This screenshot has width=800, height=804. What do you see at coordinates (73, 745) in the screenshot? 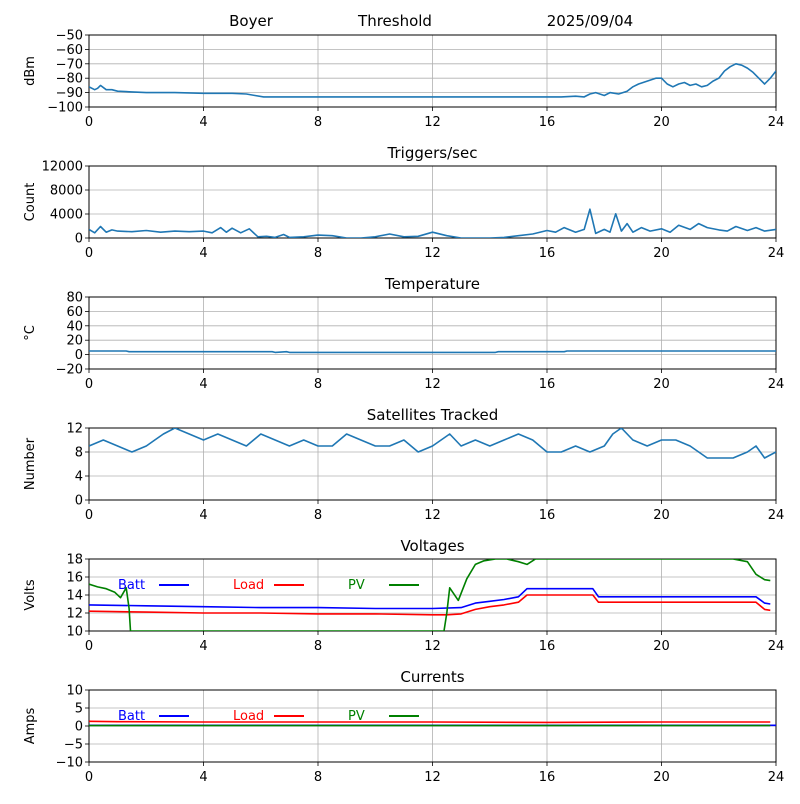
I see `y-tick-label: −5` at bounding box center [73, 745].